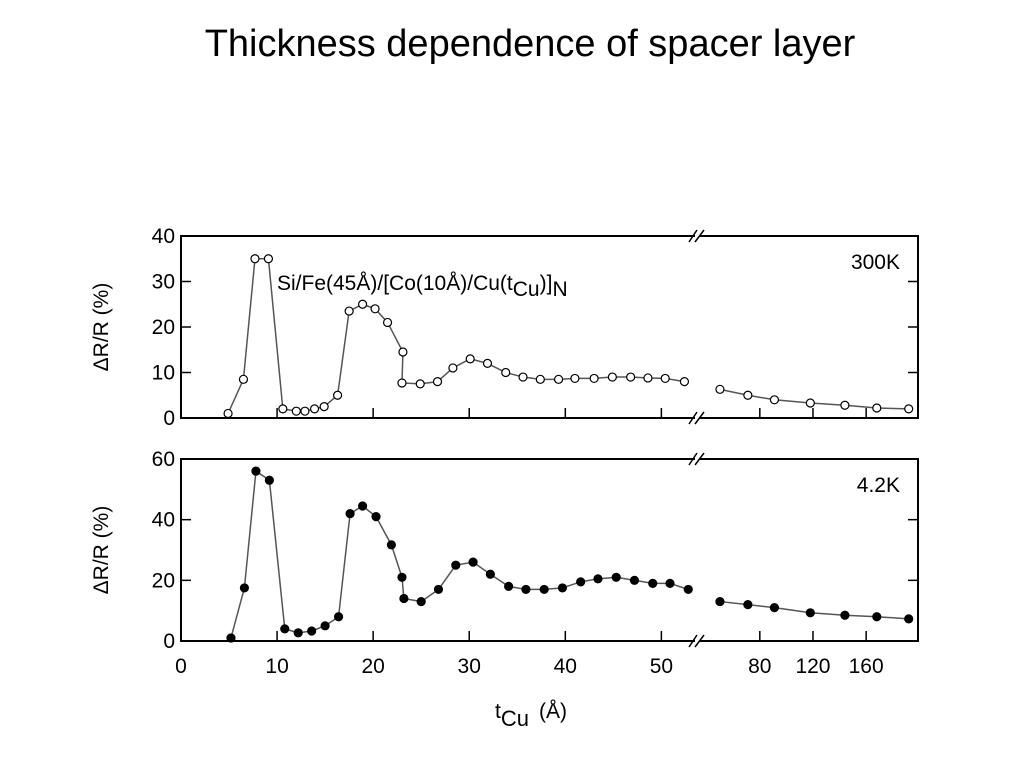 The height and width of the screenshot is (768, 1024). I want to click on y-tick-label: 60, so click(163, 459).